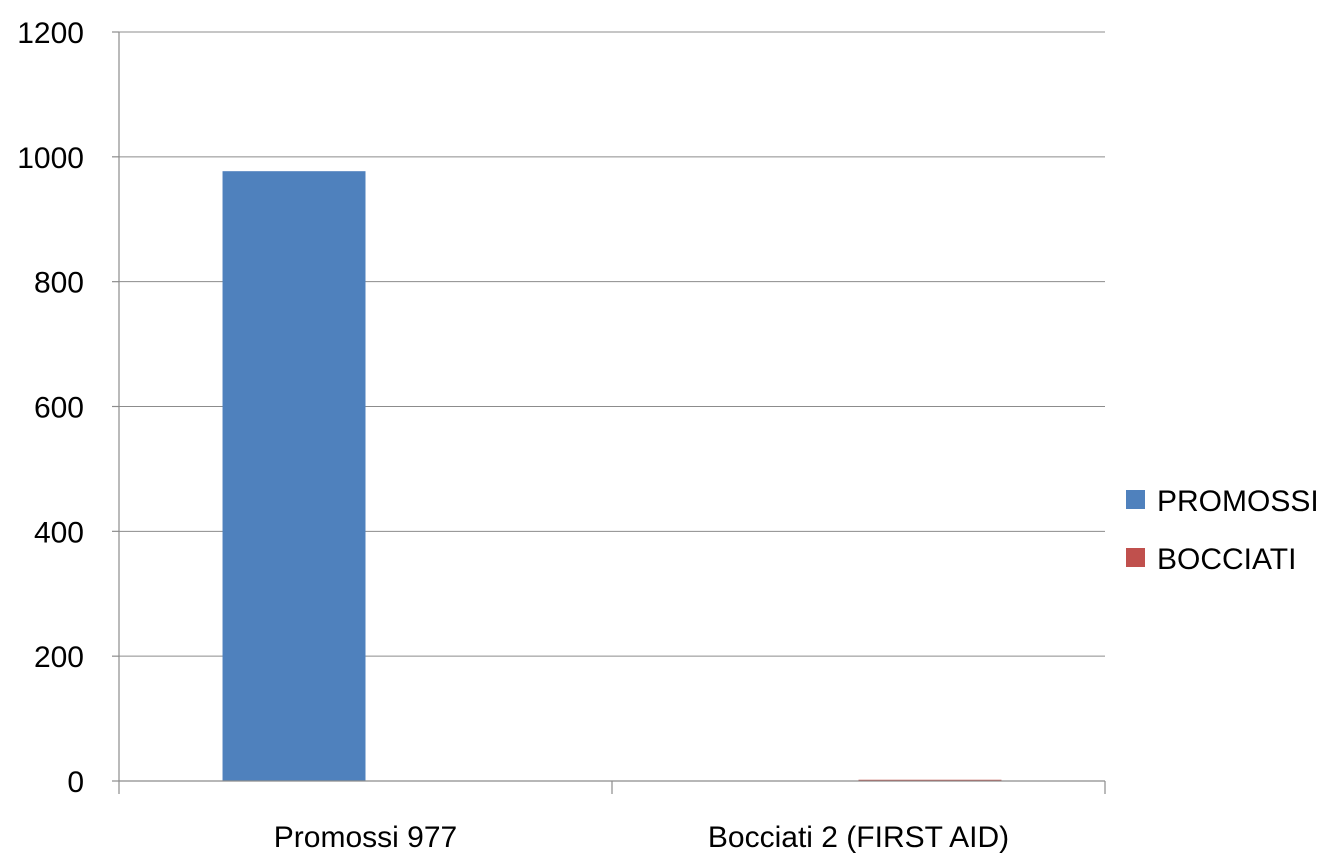 This screenshot has width=1325, height=861. Describe the element at coordinates (50, 33) in the screenshot. I see `y-tick-label: 1200` at that location.